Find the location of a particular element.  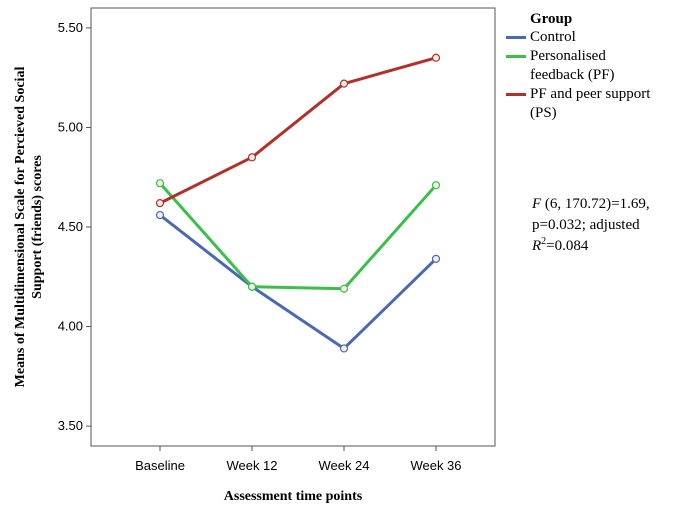

legend-title: Group is located at coordinates (551, 19).